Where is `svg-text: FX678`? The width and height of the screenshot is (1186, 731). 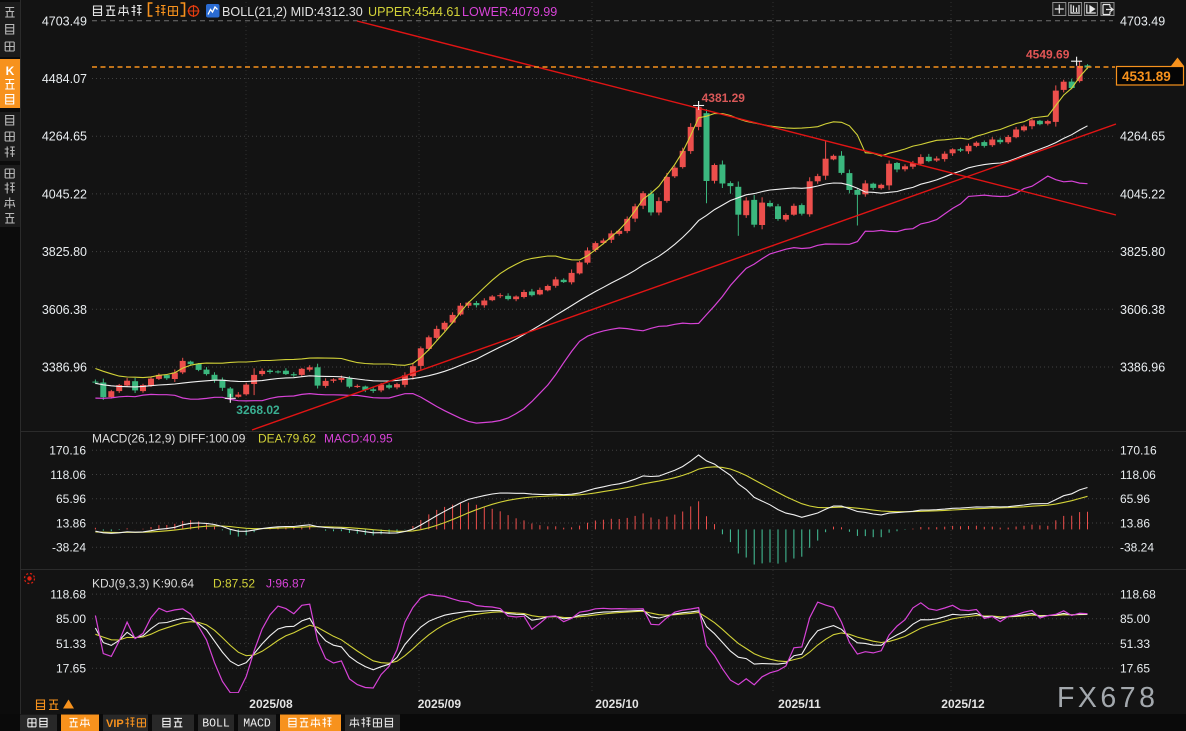 svg-text: FX678 is located at coordinates (1107, 698).